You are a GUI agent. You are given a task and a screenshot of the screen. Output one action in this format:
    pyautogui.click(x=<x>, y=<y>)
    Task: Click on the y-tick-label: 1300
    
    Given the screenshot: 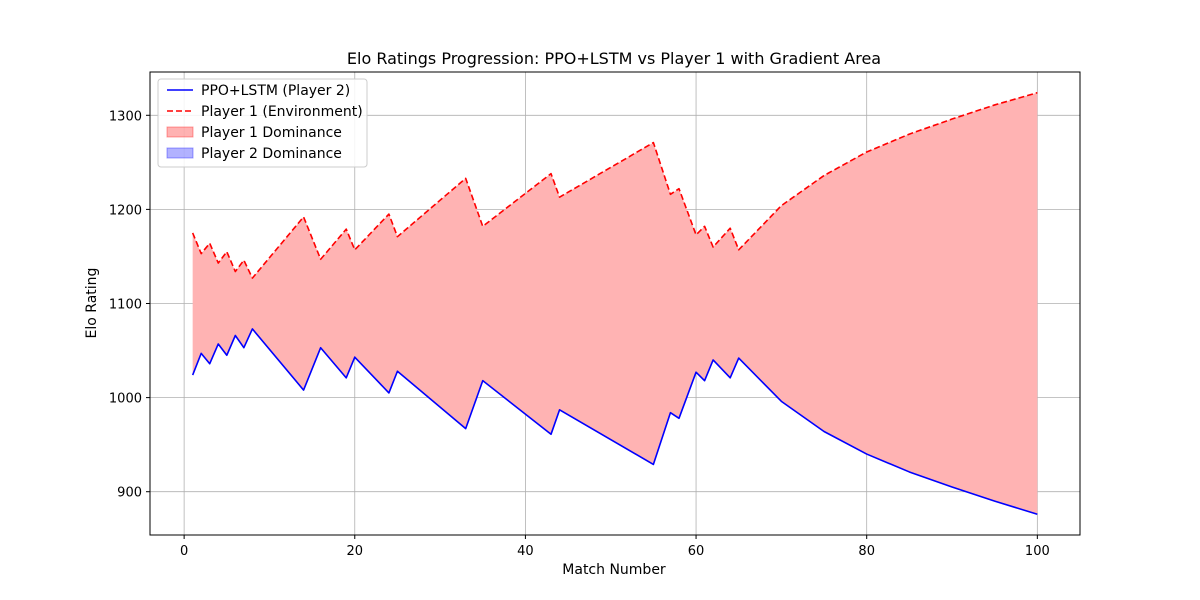 What is the action you would take?
    pyautogui.click(x=125, y=116)
    